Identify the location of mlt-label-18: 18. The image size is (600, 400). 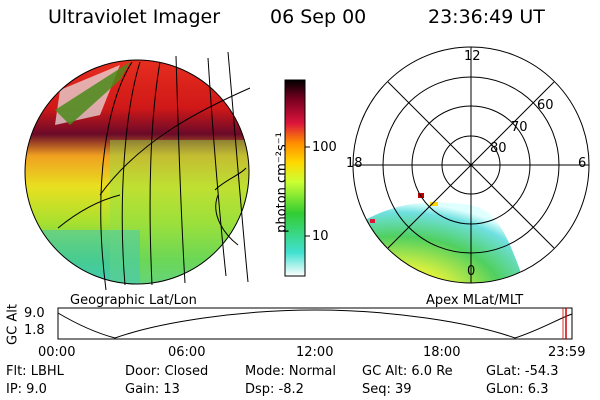
(354, 163).